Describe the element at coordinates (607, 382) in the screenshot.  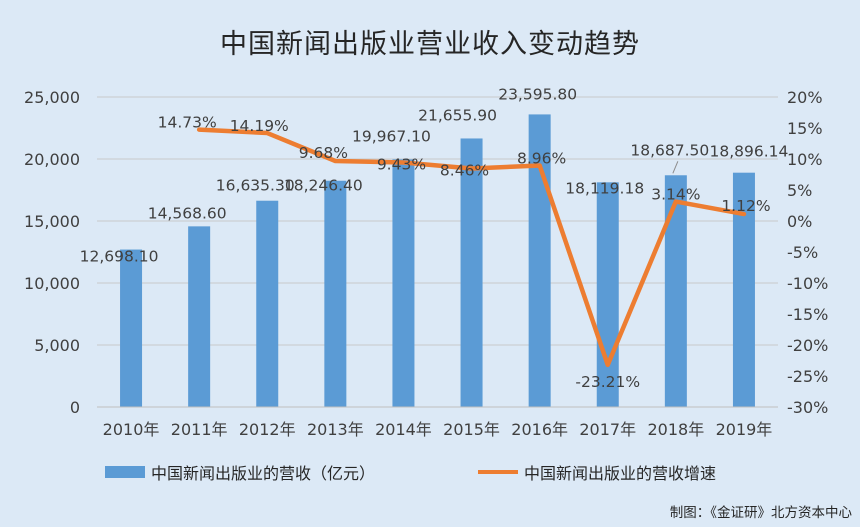
I see `growth-value-label: -23.21%` at that location.